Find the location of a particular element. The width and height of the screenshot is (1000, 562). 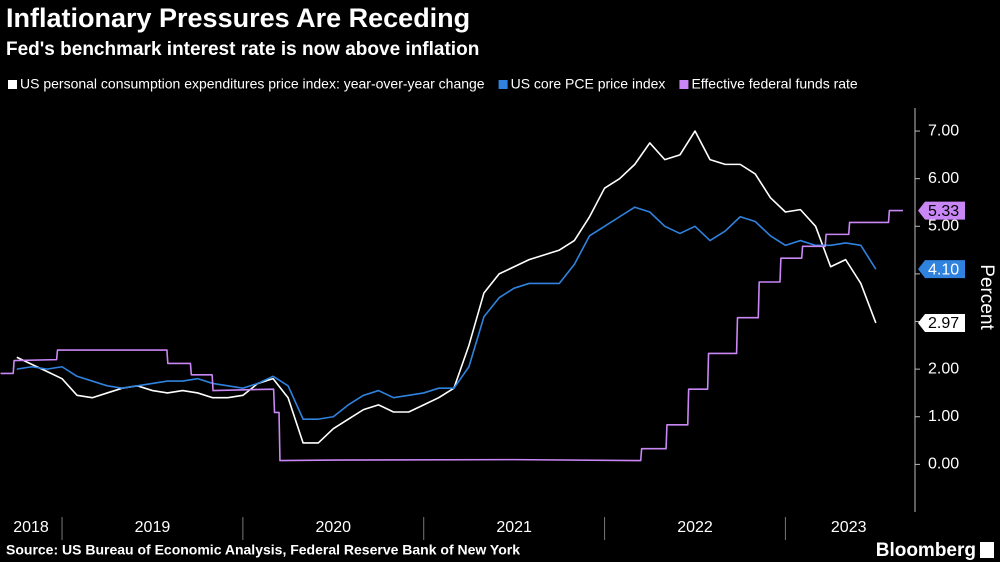

legend-label: US core PCE price index is located at coordinates (588, 84).